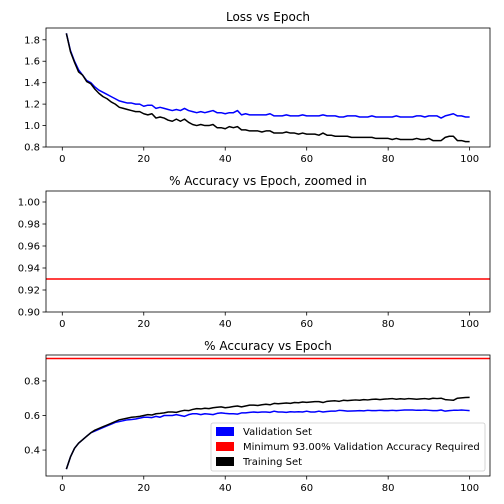  I want to click on legend-label: Validation Set, so click(277, 432).